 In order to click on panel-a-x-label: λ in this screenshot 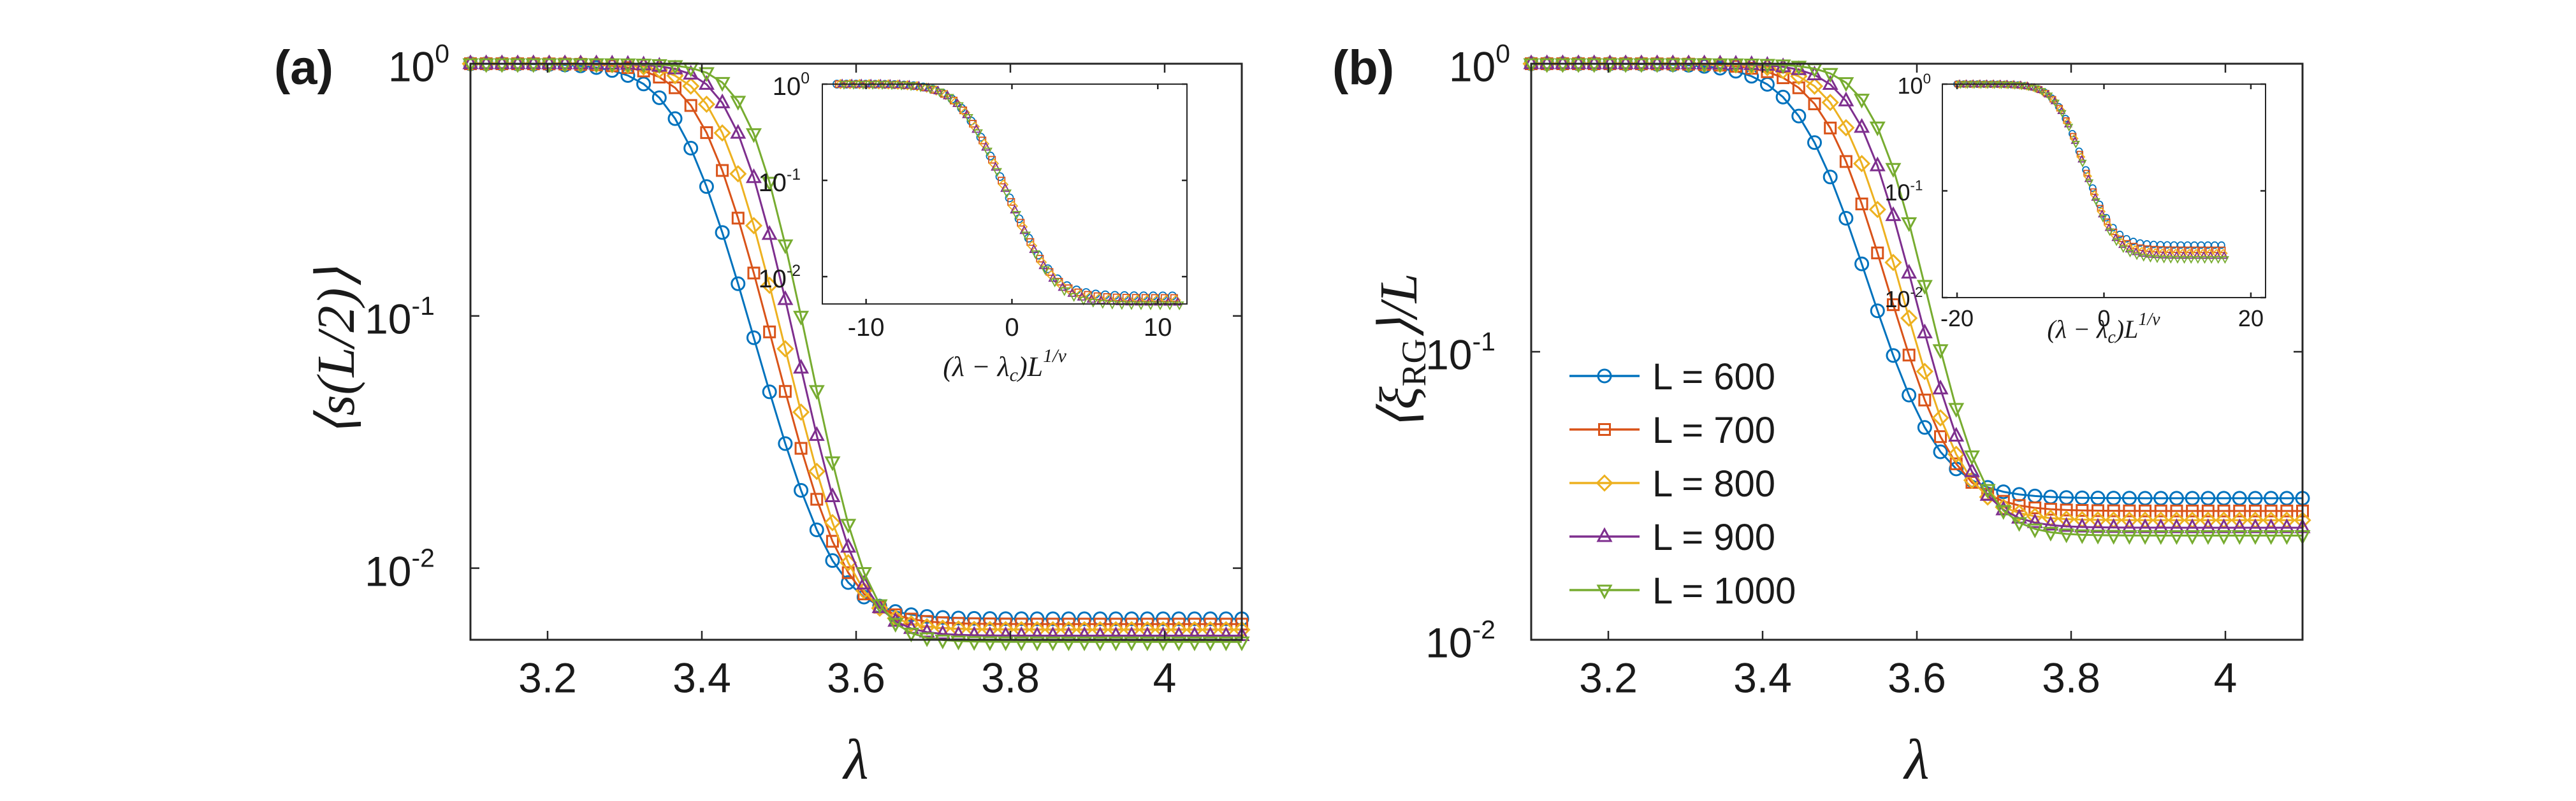, I will do `click(855, 759)`.